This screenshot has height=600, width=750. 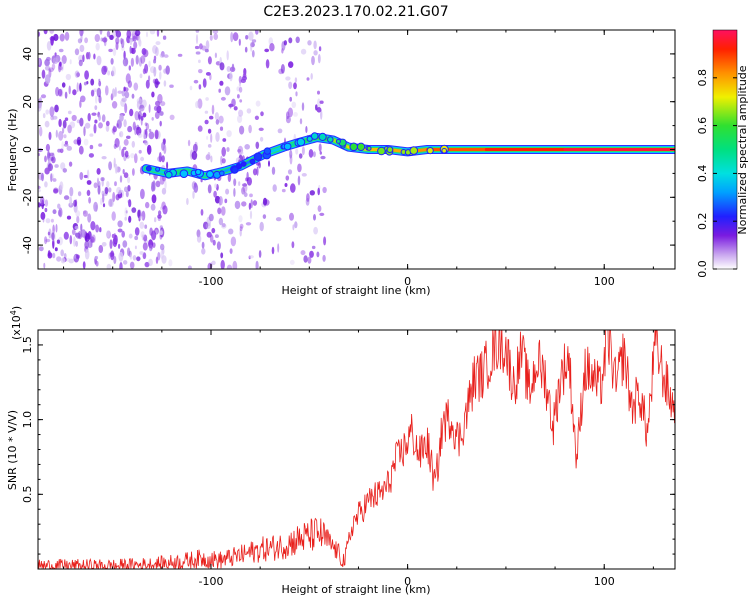 I want to click on x-tick-label: 100, so click(x=604, y=581).